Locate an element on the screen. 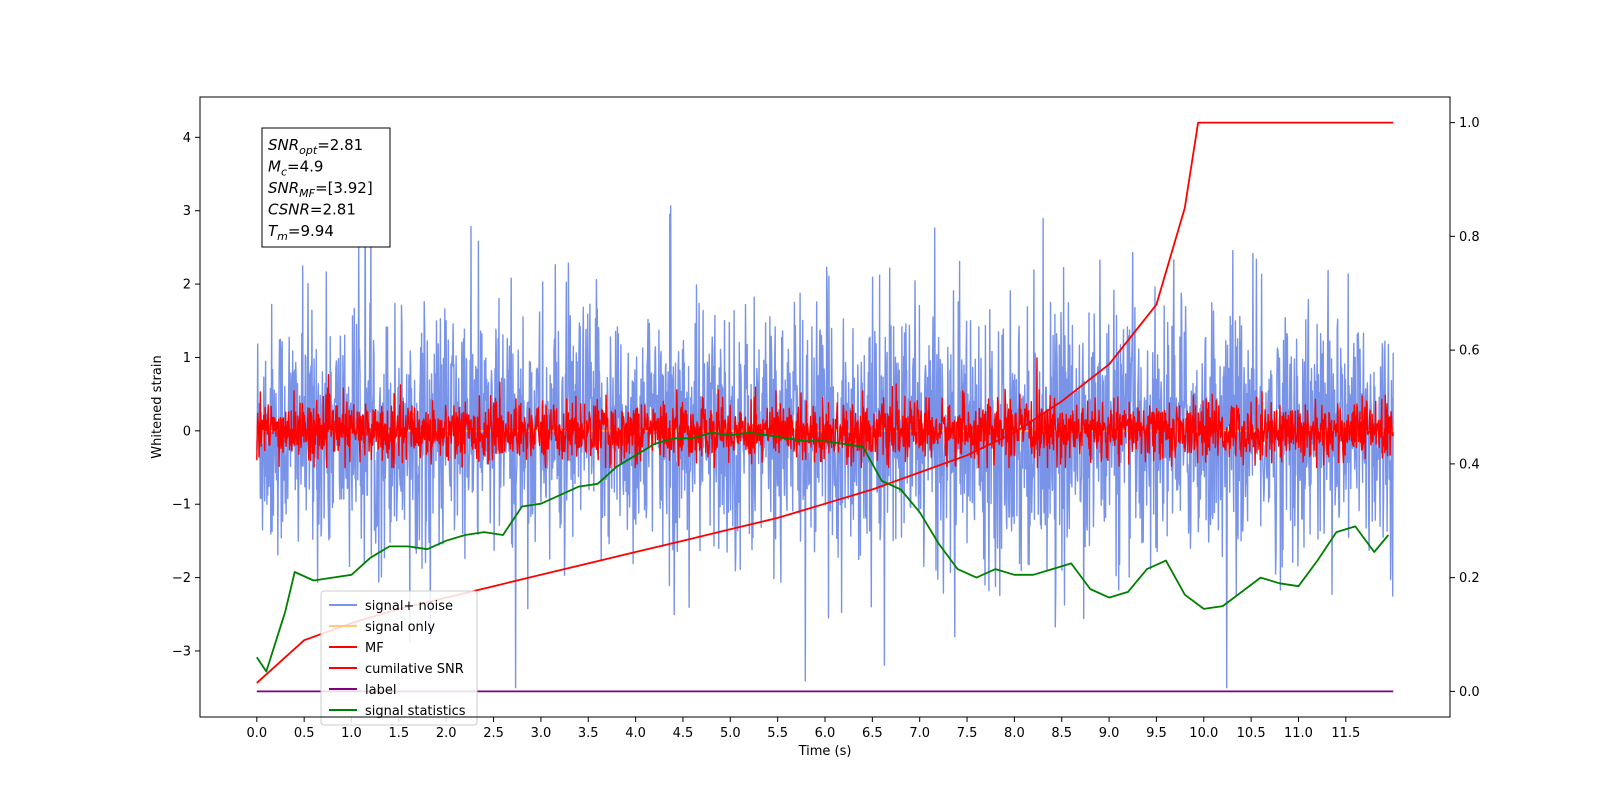 The image size is (1600, 800). x-tick-label: 10.0 is located at coordinates (1203, 733).